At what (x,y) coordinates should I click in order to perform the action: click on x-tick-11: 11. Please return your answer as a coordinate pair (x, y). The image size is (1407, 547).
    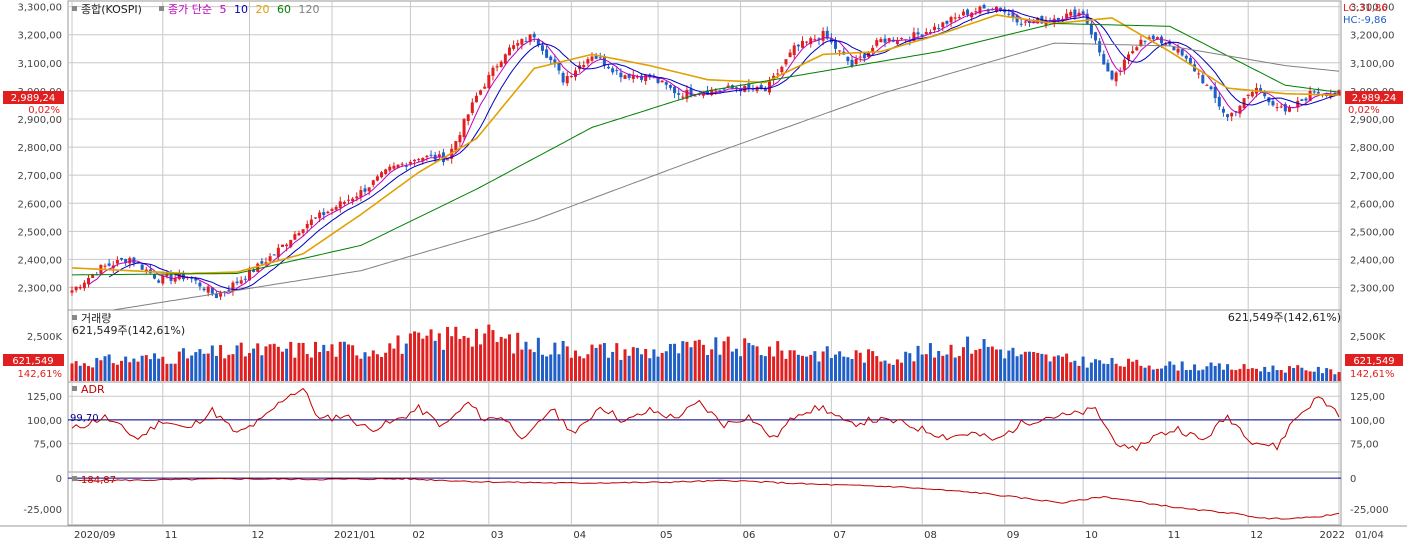
    Looking at the image, I should click on (1174, 535).